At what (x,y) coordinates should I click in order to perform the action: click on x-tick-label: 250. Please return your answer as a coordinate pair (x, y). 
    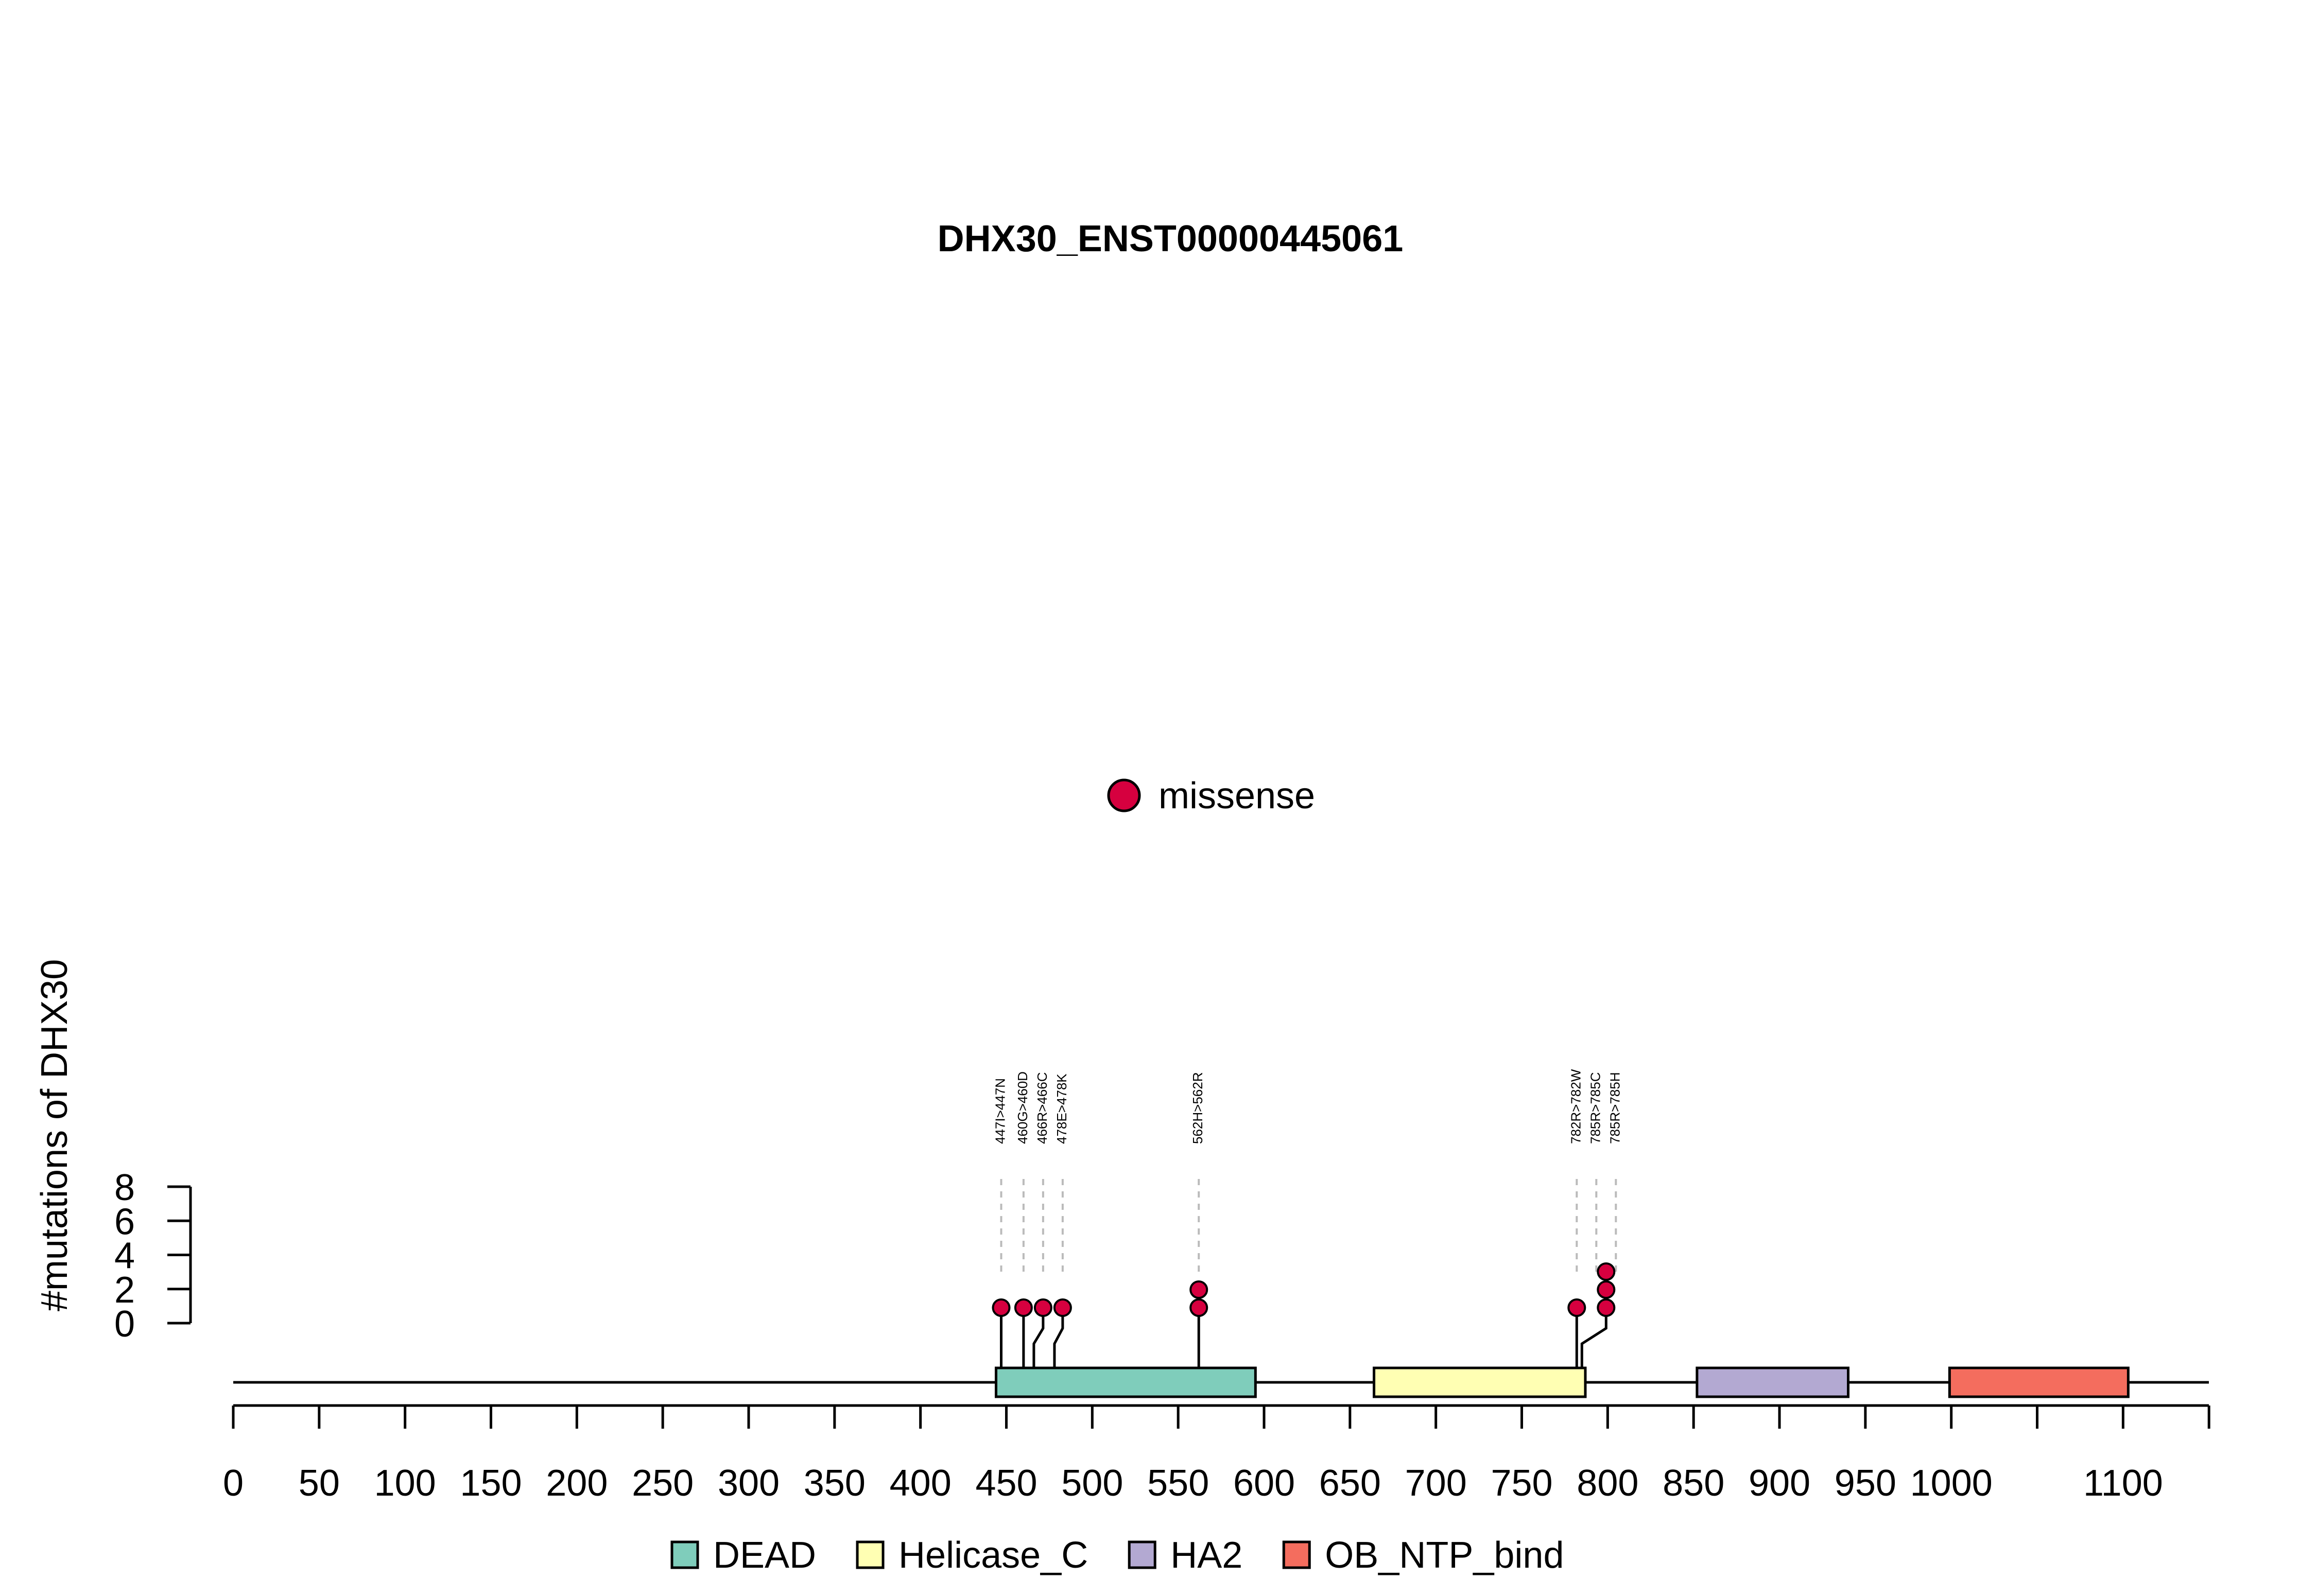
    Looking at the image, I should click on (663, 1483).